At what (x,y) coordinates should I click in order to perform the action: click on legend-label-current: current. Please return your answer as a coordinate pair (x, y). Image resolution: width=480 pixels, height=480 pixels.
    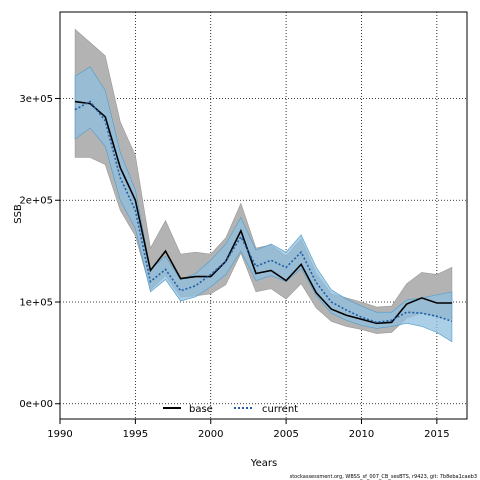
    Looking at the image, I should click on (280, 409).